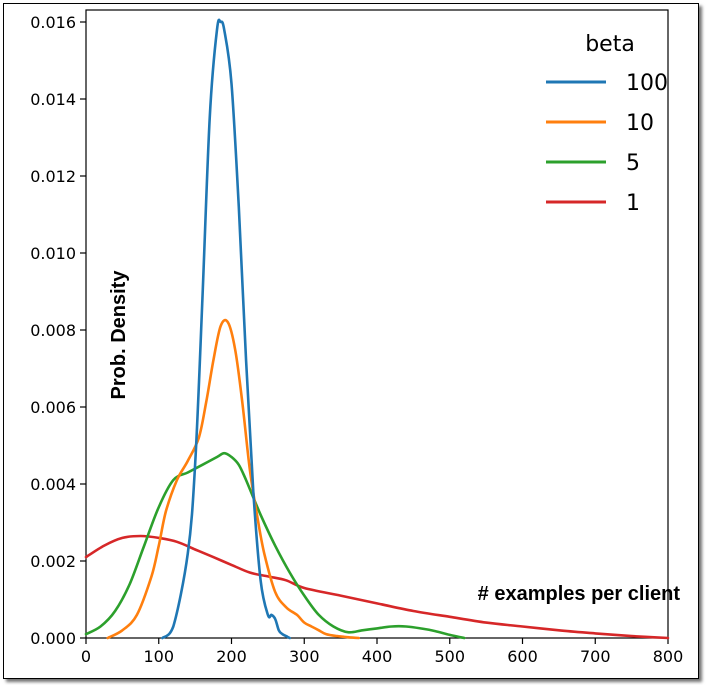 The height and width of the screenshot is (685, 706). Describe the element at coordinates (231, 656) in the screenshot. I see `x-tick-label: 200` at that location.